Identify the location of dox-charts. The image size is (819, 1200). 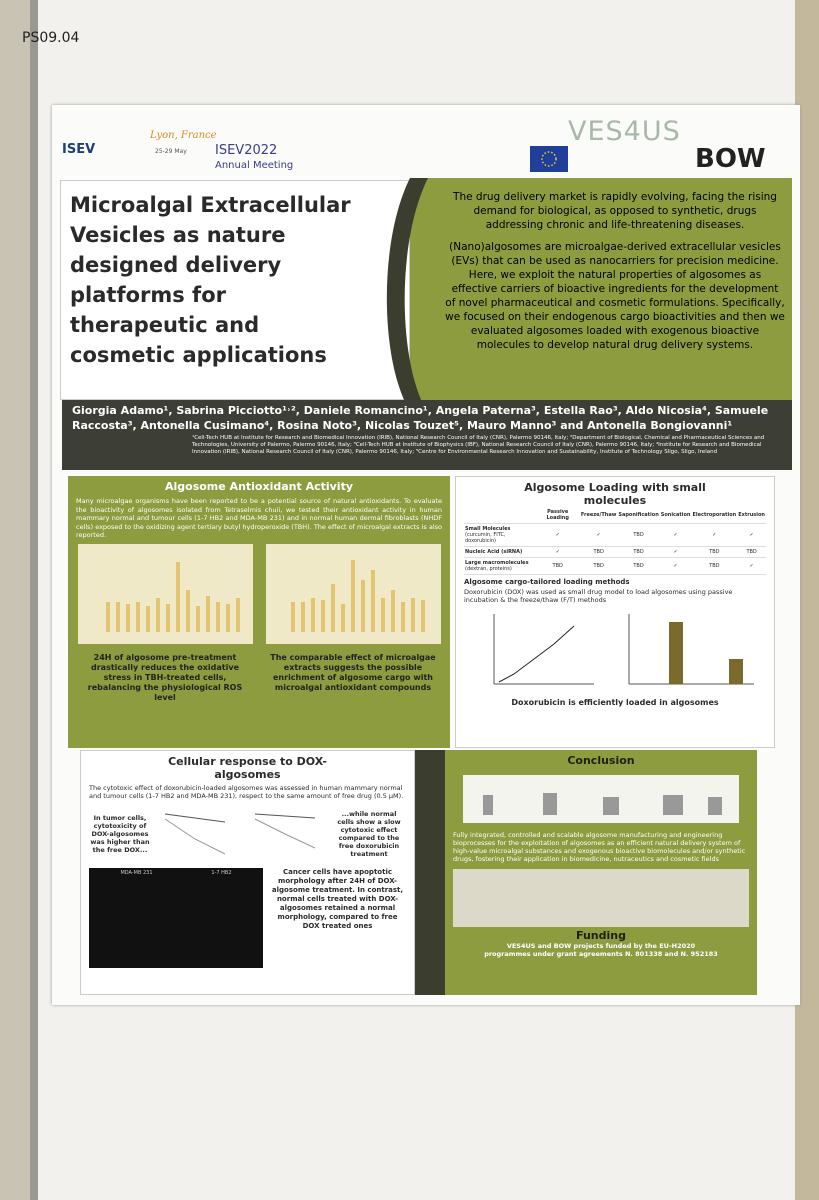
(623, 649).